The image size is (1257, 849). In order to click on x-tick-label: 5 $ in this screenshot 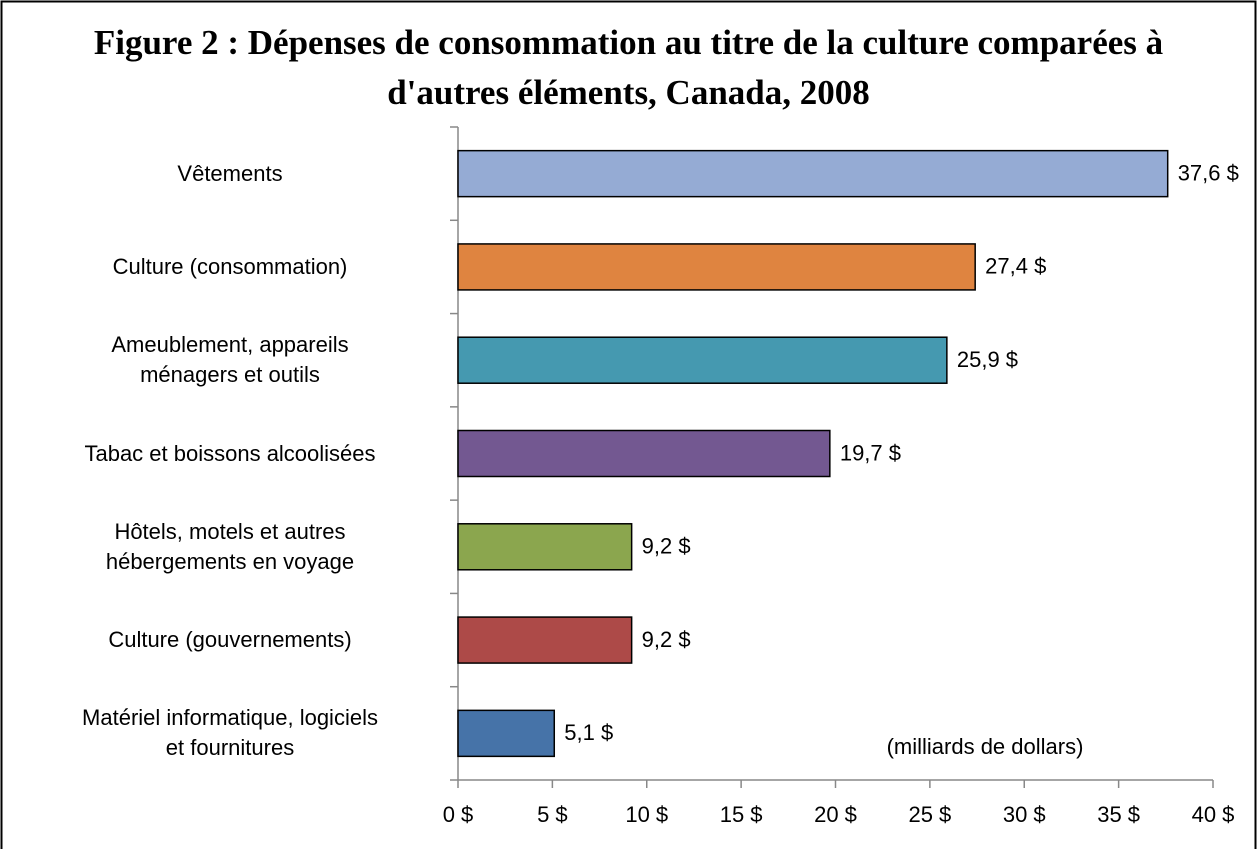, I will do `click(552, 814)`.